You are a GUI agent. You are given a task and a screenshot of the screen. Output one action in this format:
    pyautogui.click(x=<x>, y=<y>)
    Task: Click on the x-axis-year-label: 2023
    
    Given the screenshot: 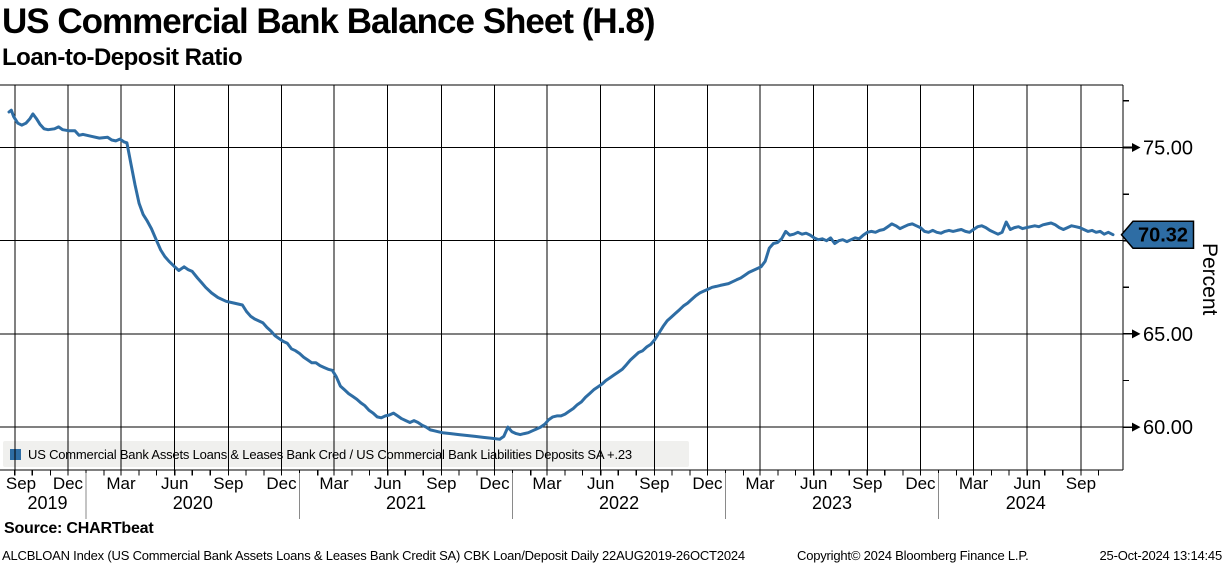 What is the action you would take?
    pyautogui.click(x=832, y=503)
    